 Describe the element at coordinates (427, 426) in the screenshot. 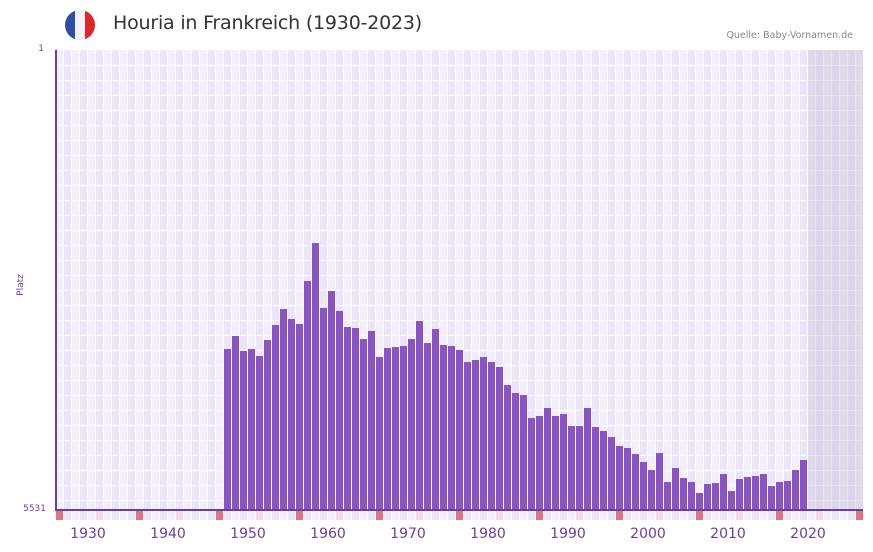

I see `bar-1974` at that location.